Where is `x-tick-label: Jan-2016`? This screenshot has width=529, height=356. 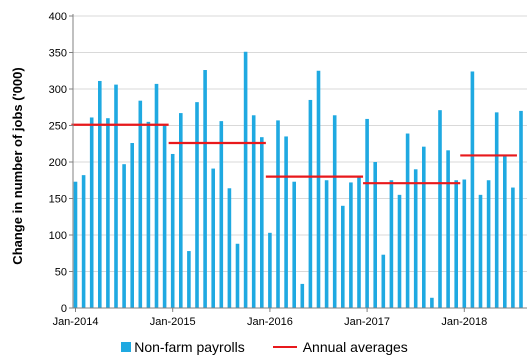 x-tick-label: Jan-2016 is located at coordinates (270, 322).